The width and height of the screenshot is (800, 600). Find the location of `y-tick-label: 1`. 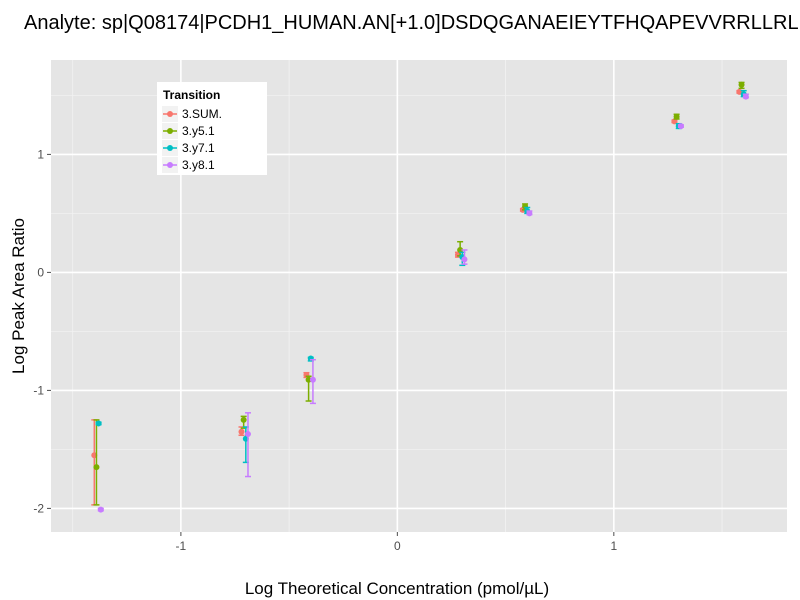

y-tick-label: 1 is located at coordinates (40, 154).